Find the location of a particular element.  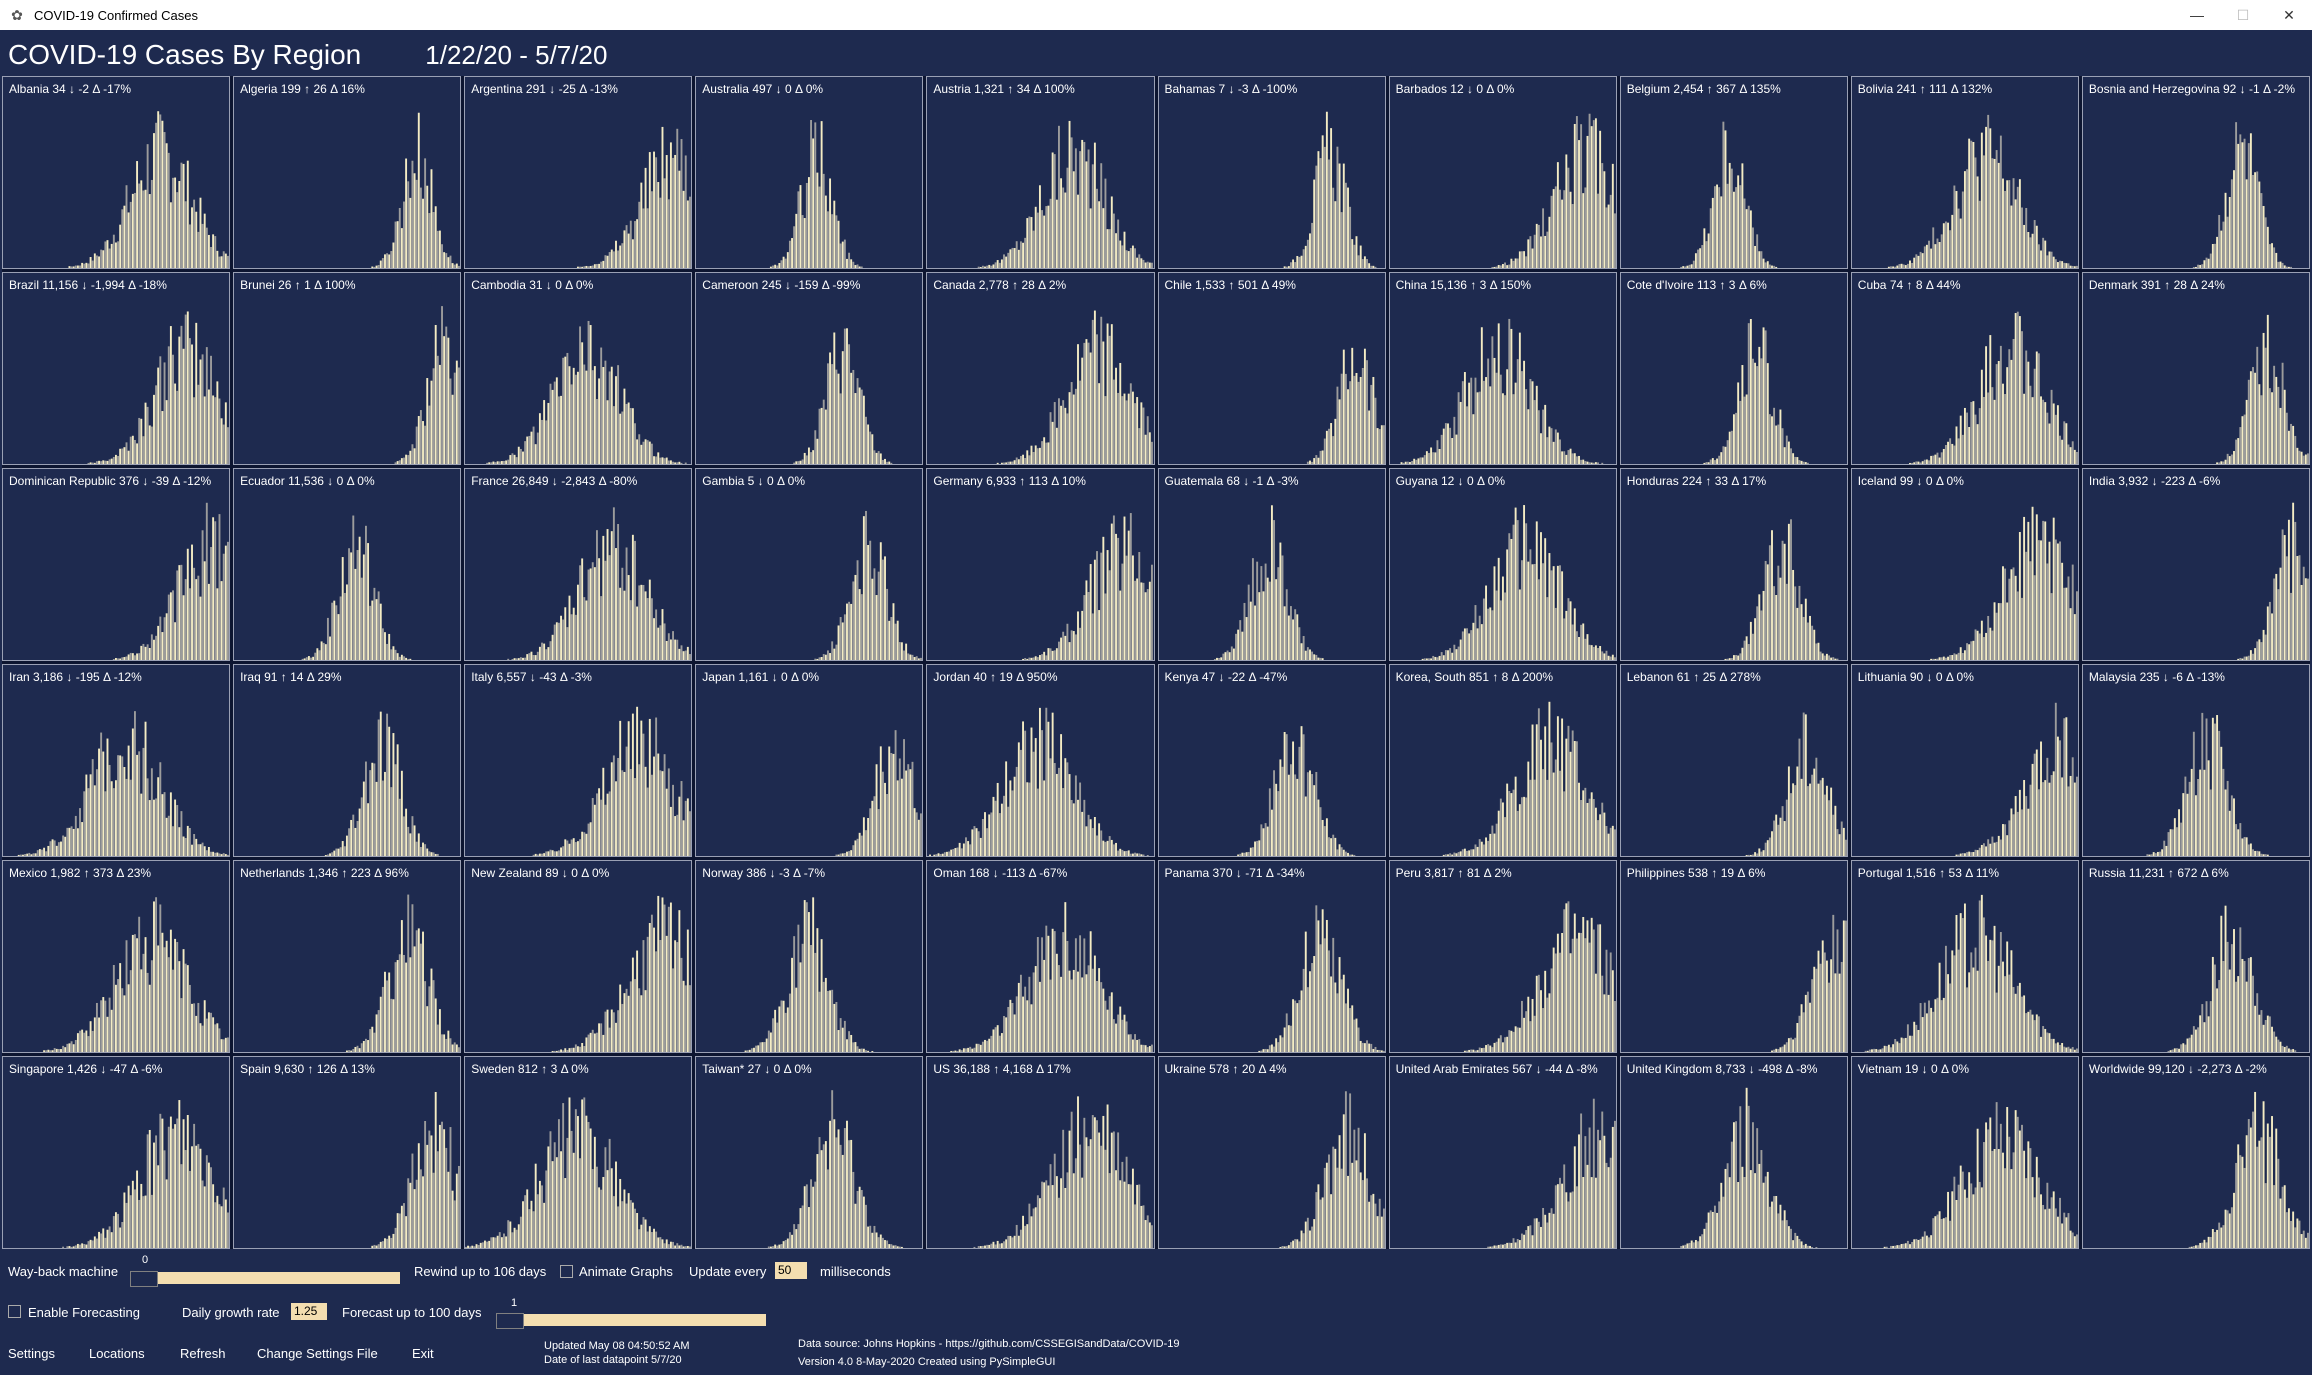

refresh-button: Refresh is located at coordinates (203, 1353).